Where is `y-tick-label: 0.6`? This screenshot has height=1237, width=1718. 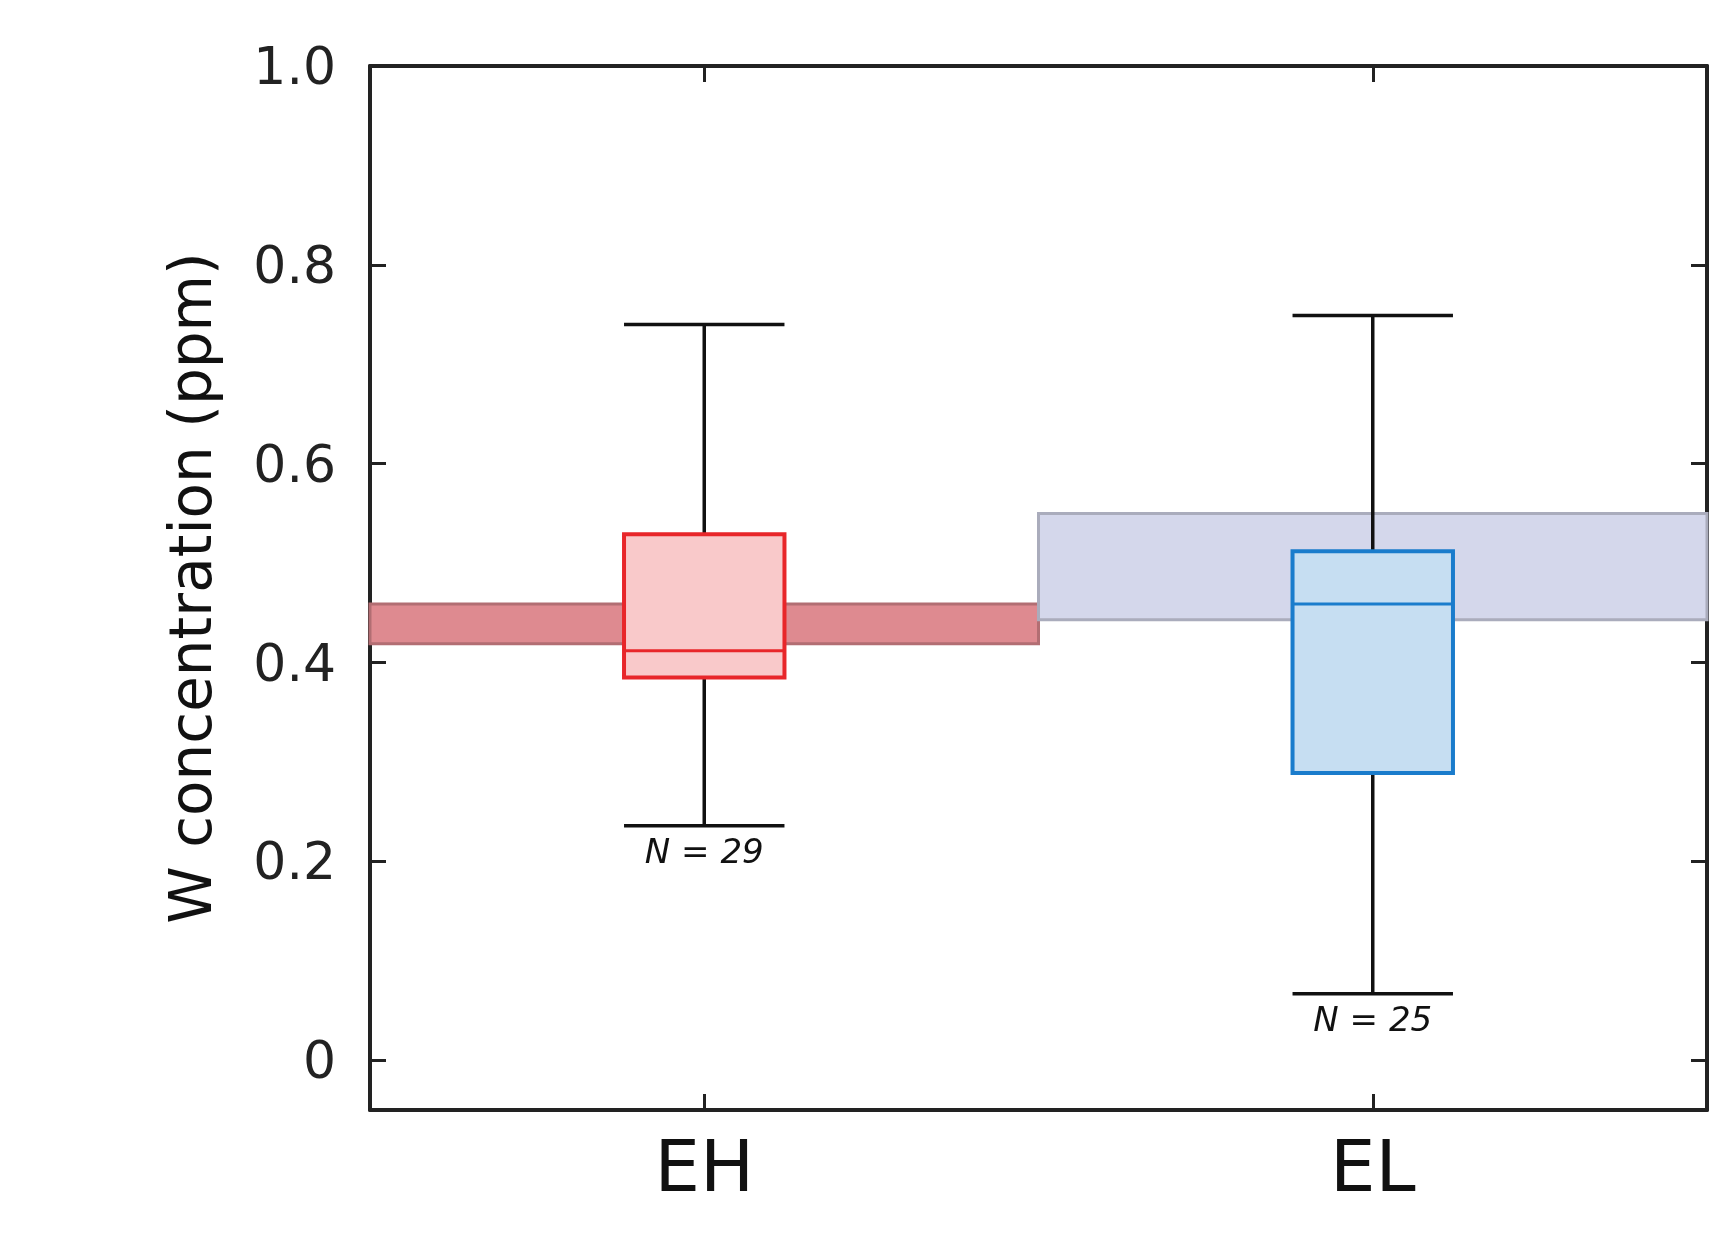
y-tick-label: 0.6 is located at coordinates (294, 463).